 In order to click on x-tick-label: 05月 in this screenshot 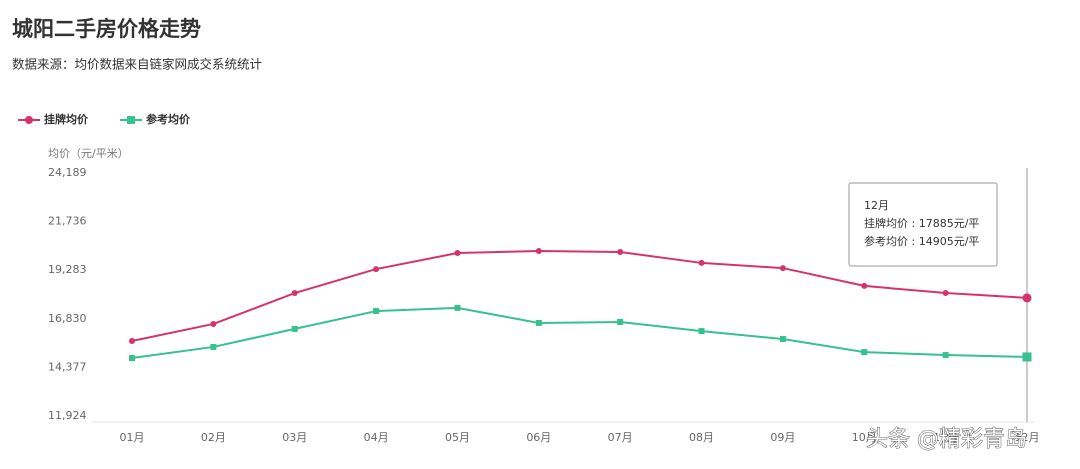, I will do `click(457, 437)`.